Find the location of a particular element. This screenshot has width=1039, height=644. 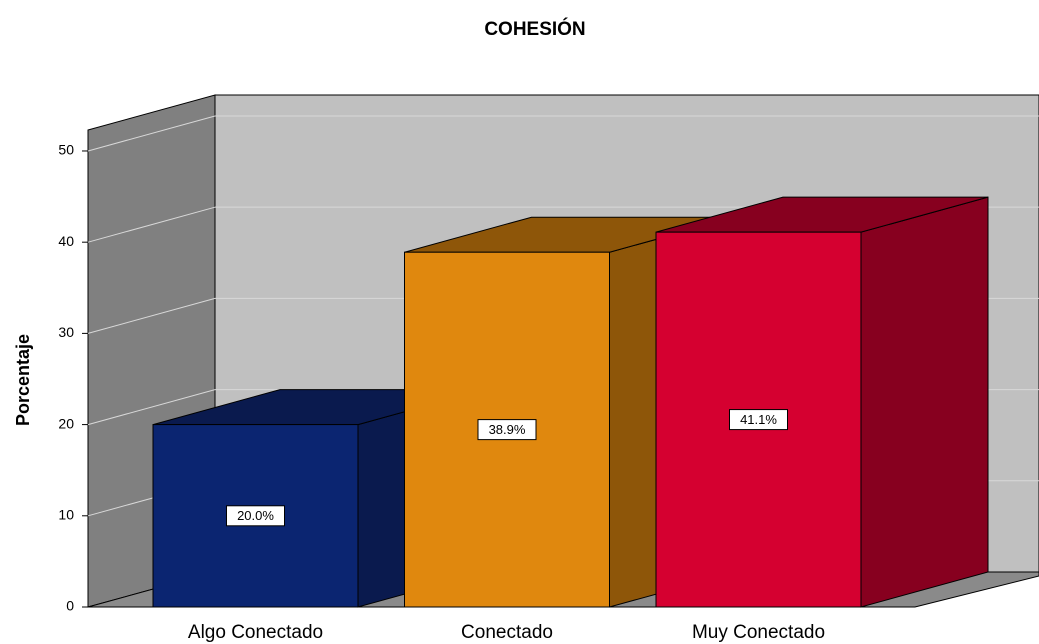

value-label: 41.1% is located at coordinates (758, 419).